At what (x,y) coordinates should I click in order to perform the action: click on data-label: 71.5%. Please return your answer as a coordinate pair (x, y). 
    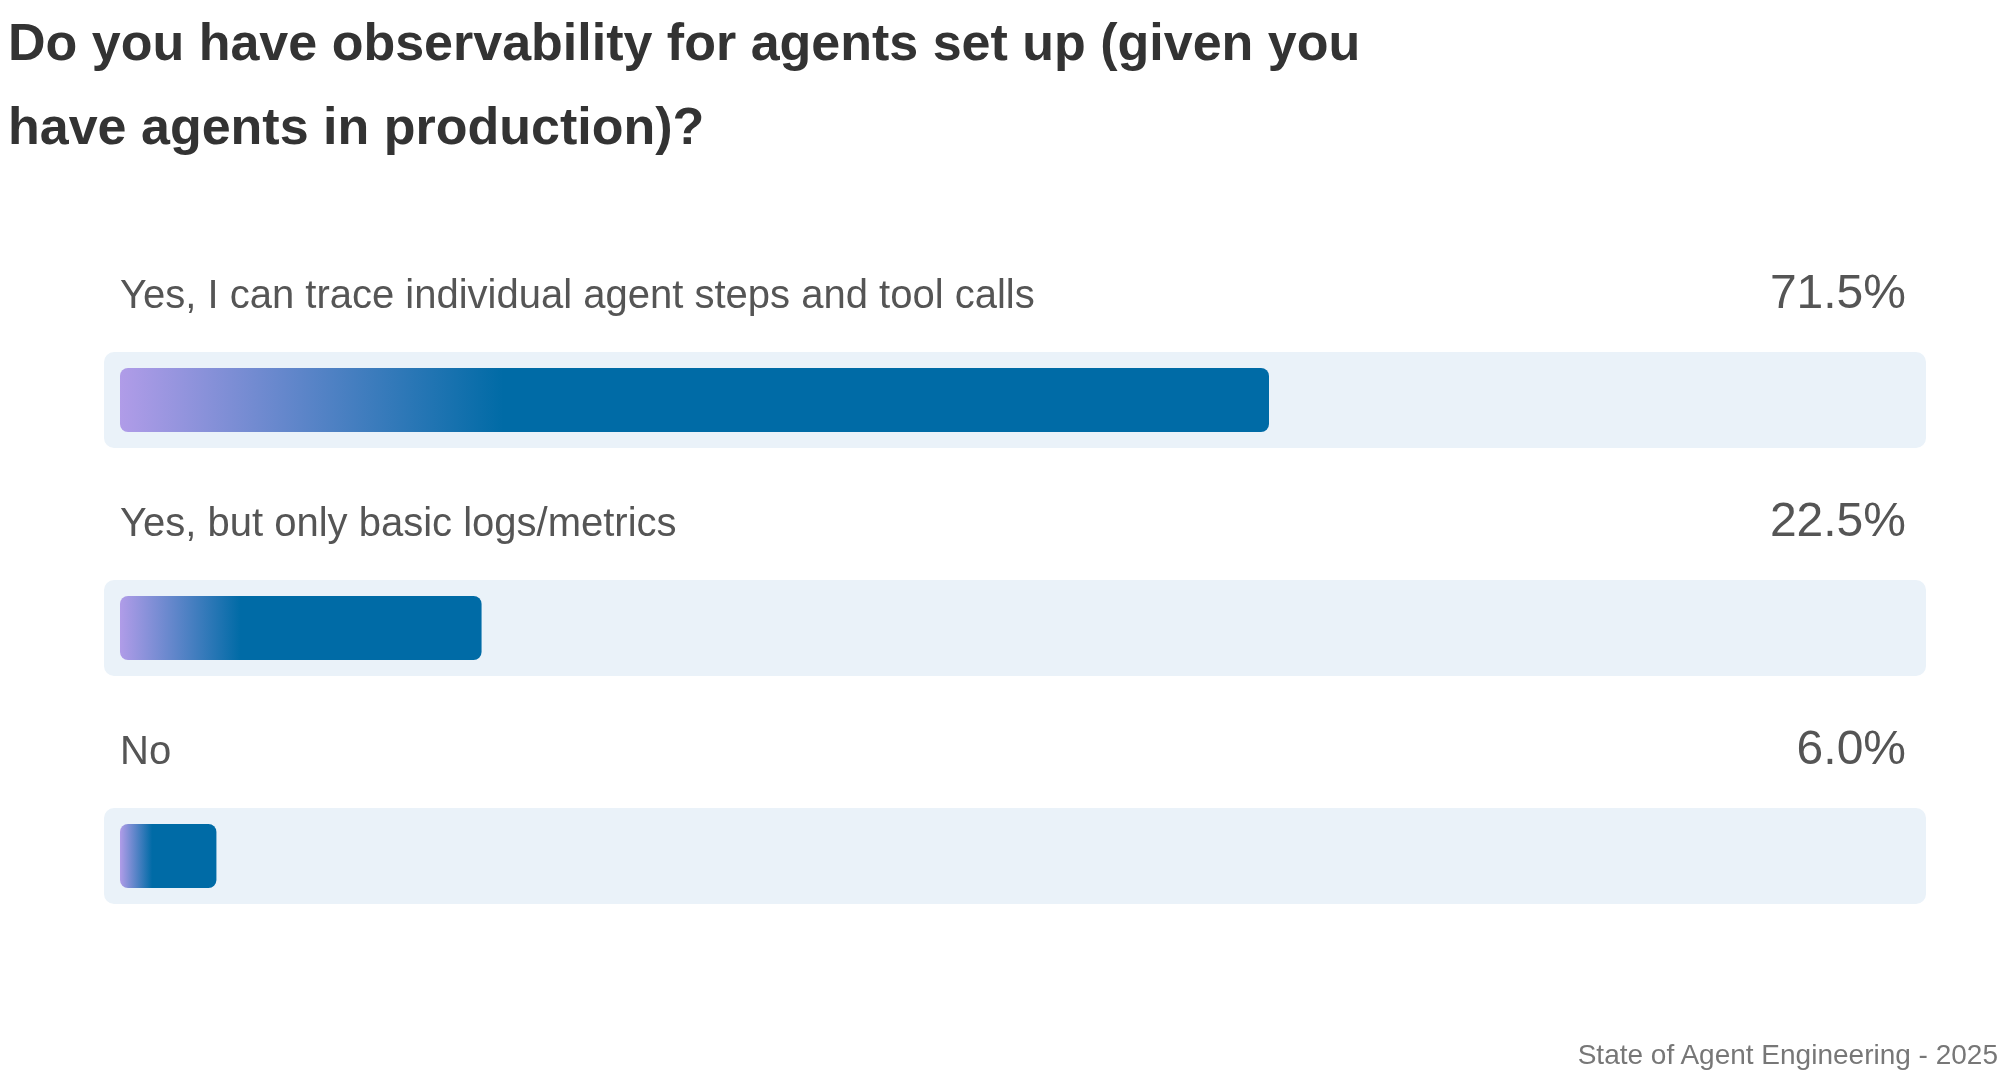
    Looking at the image, I should click on (1837, 291).